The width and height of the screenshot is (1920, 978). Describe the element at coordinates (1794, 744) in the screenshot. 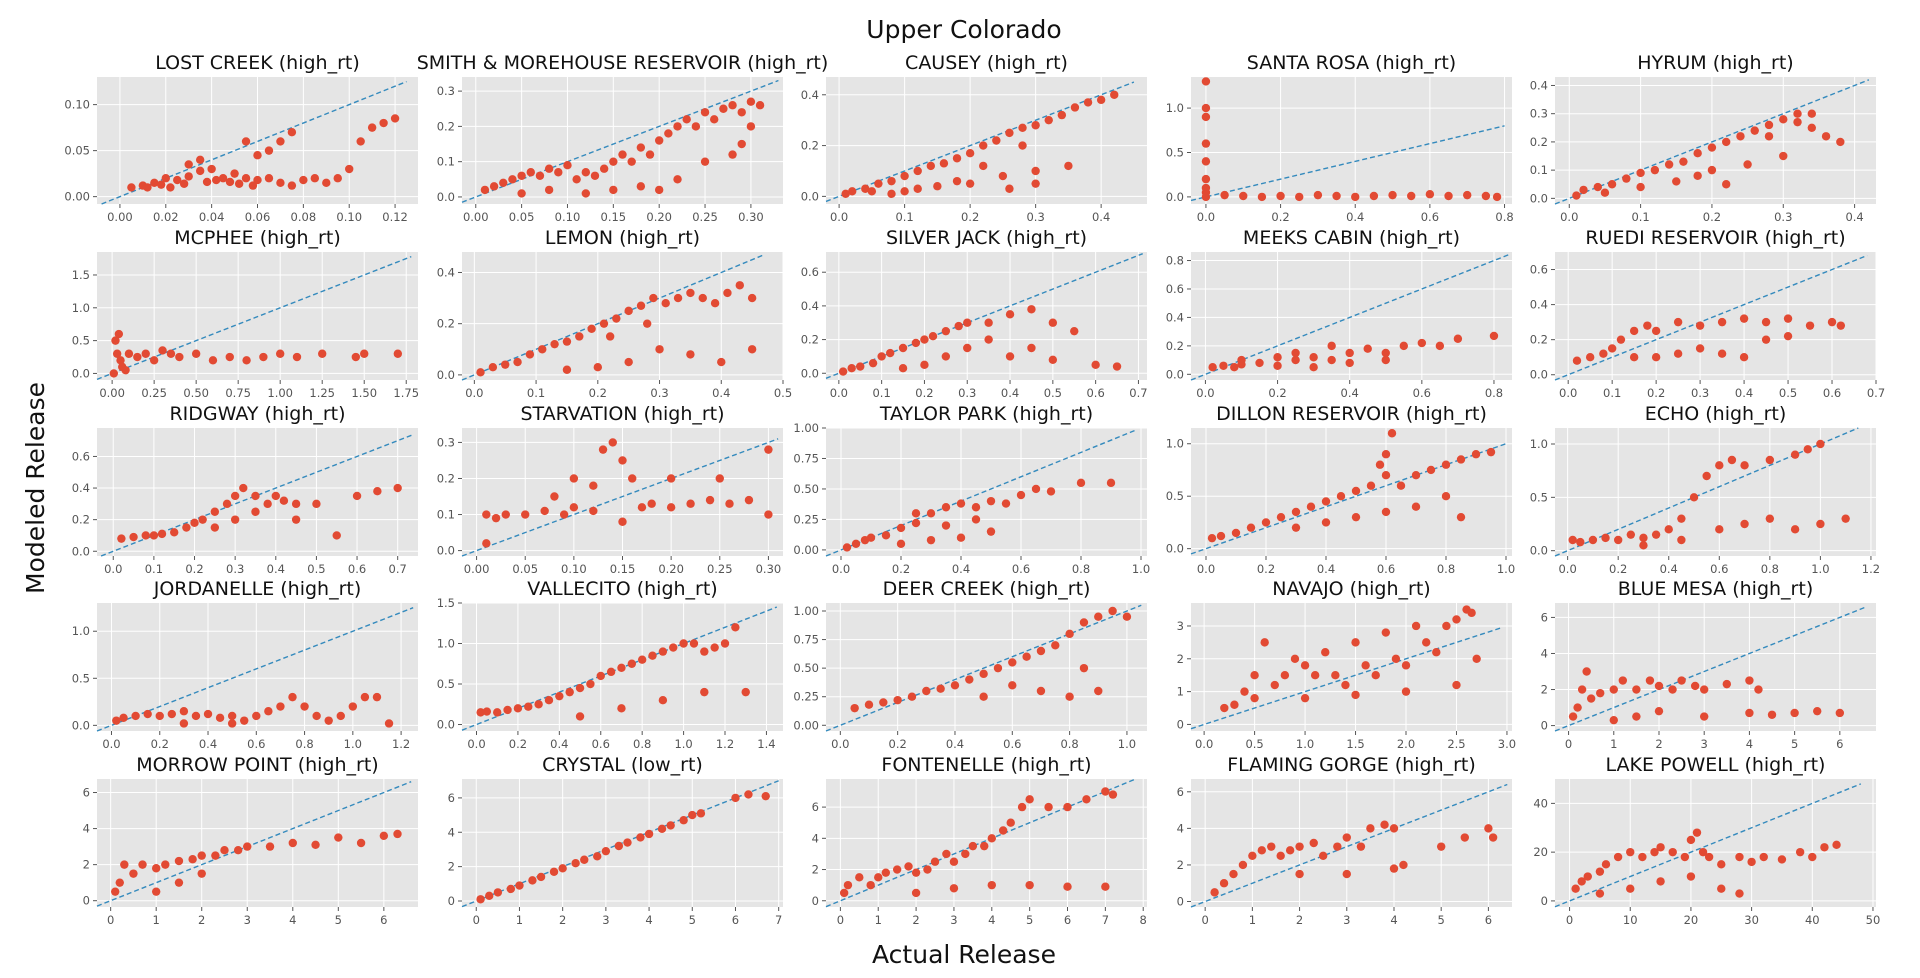

I see `x-tick-label: 5` at that location.